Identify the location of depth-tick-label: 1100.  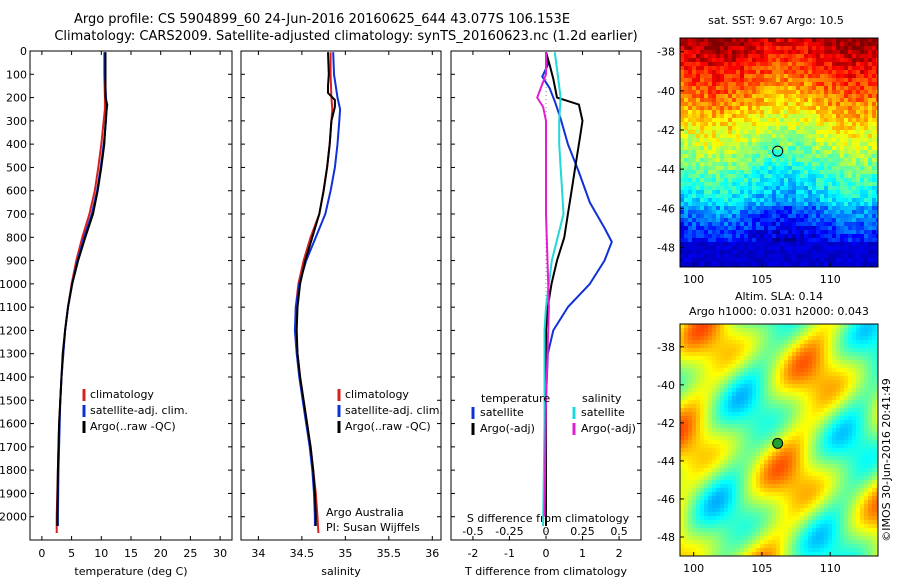
(13, 307).